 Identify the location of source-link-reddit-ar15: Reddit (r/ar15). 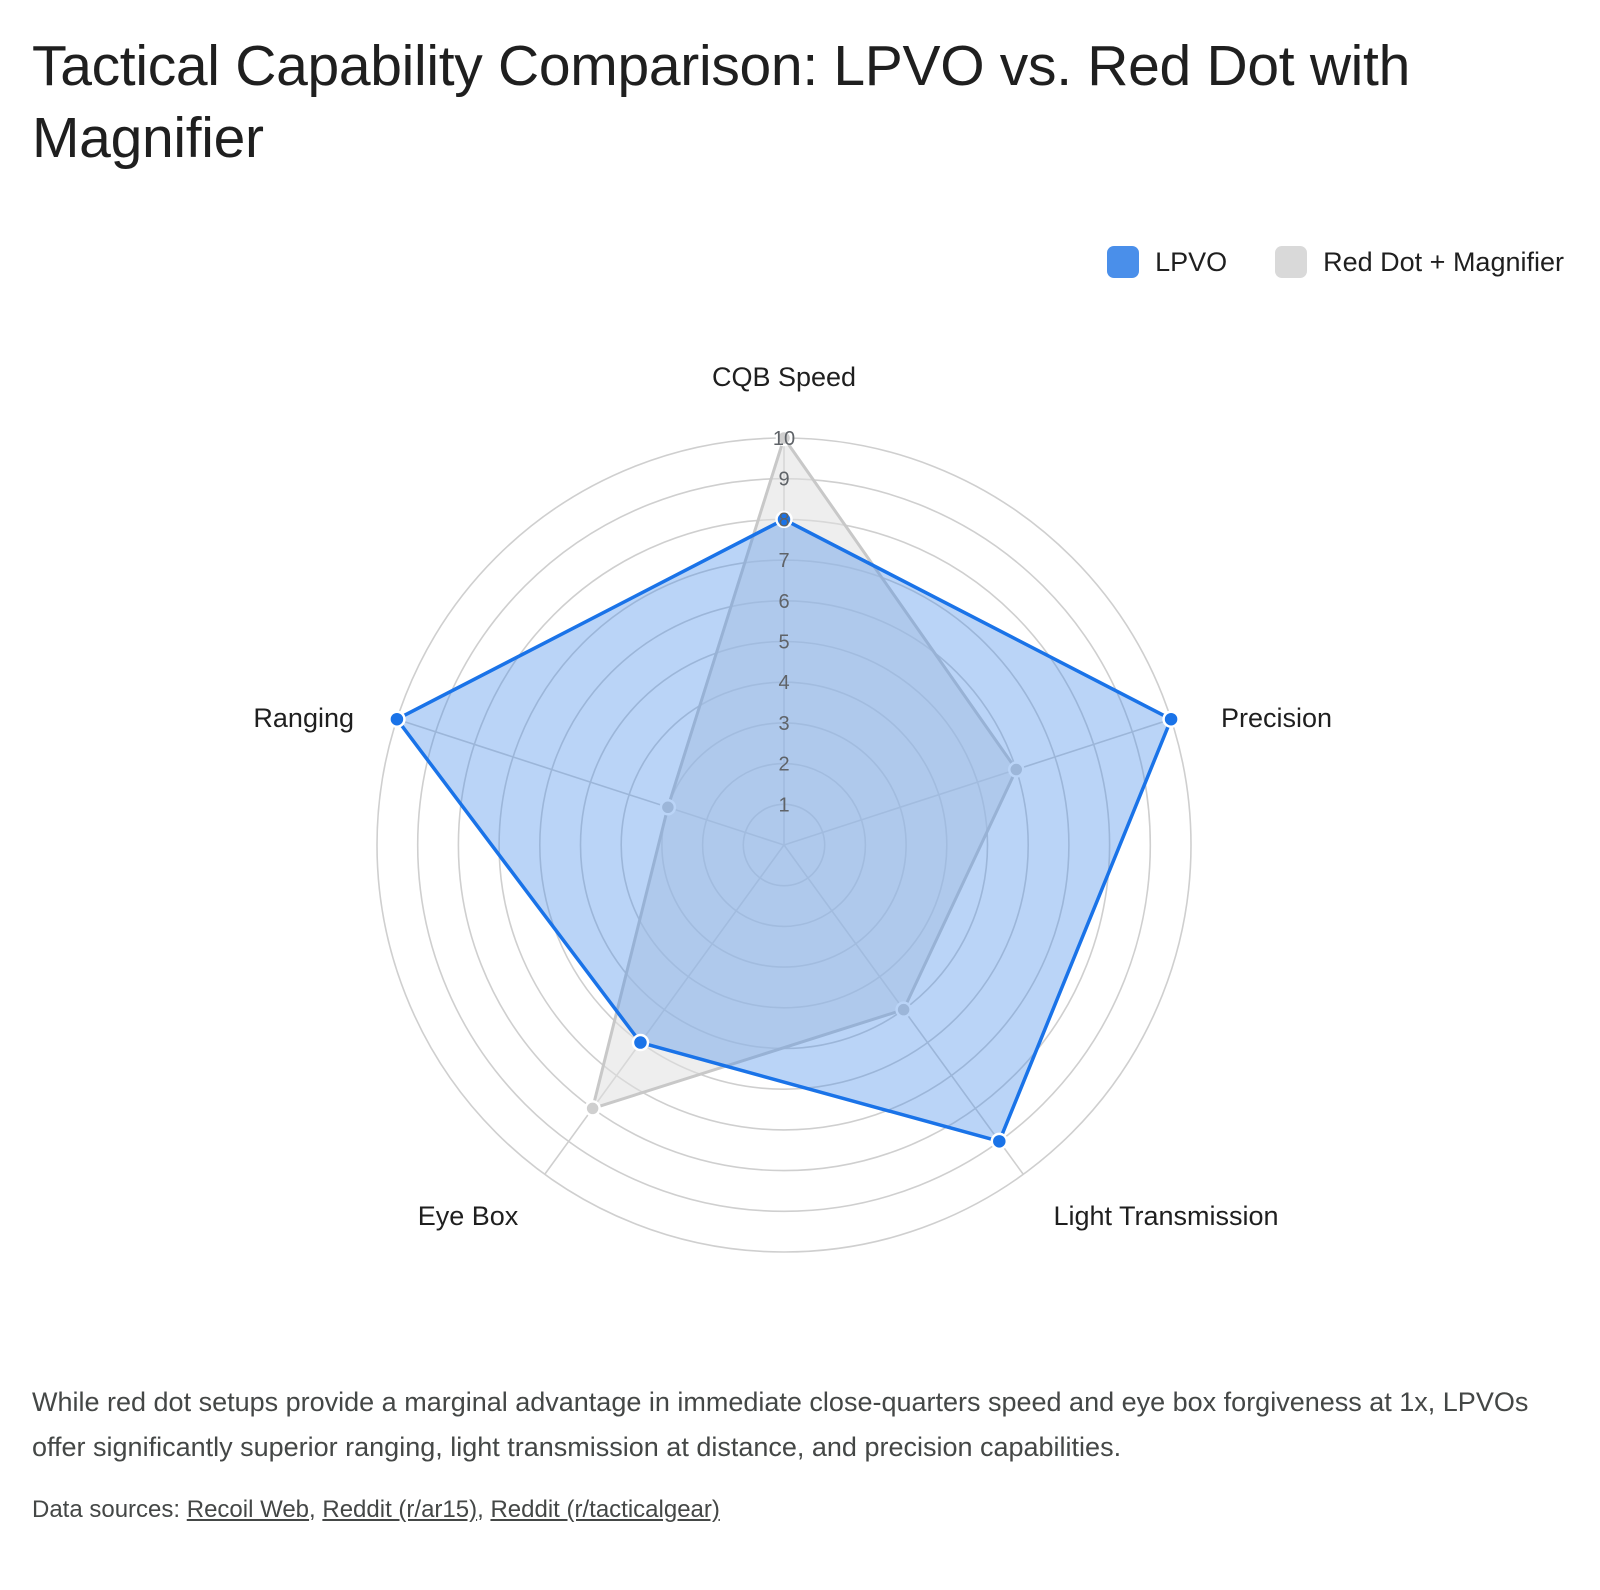
(400, 1509).